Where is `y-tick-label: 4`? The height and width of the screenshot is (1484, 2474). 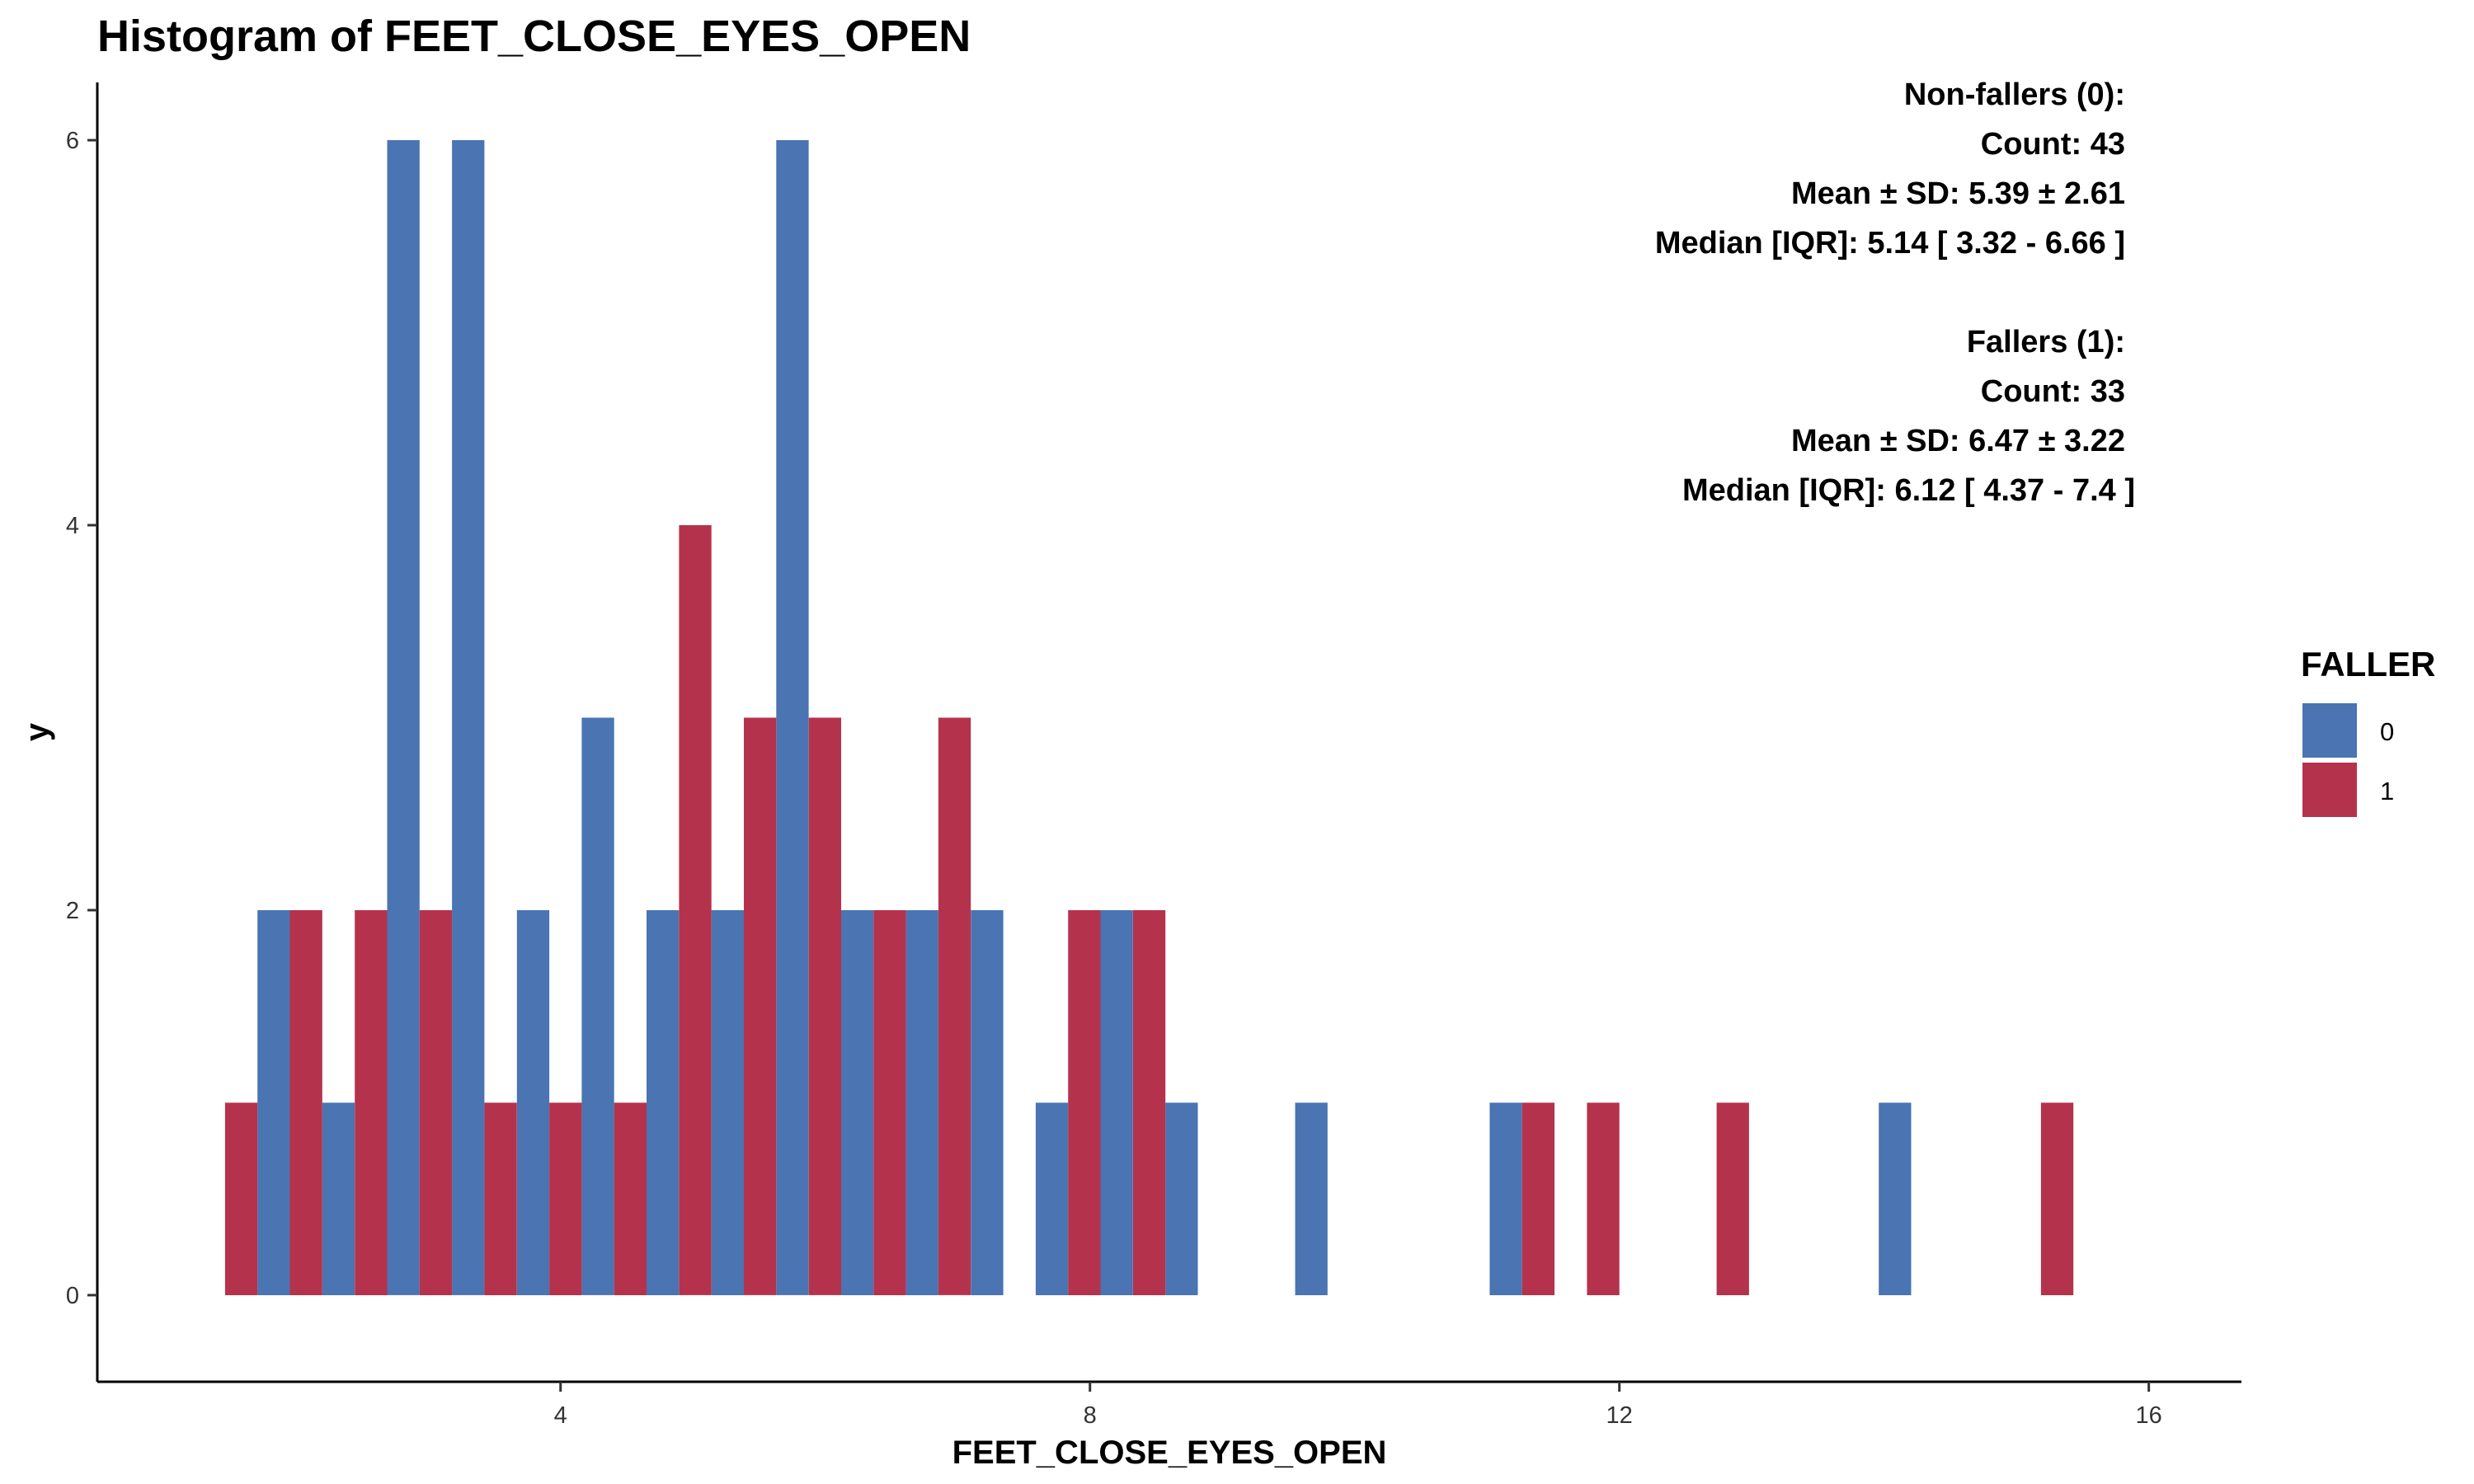
y-tick-label: 4 is located at coordinates (72, 526).